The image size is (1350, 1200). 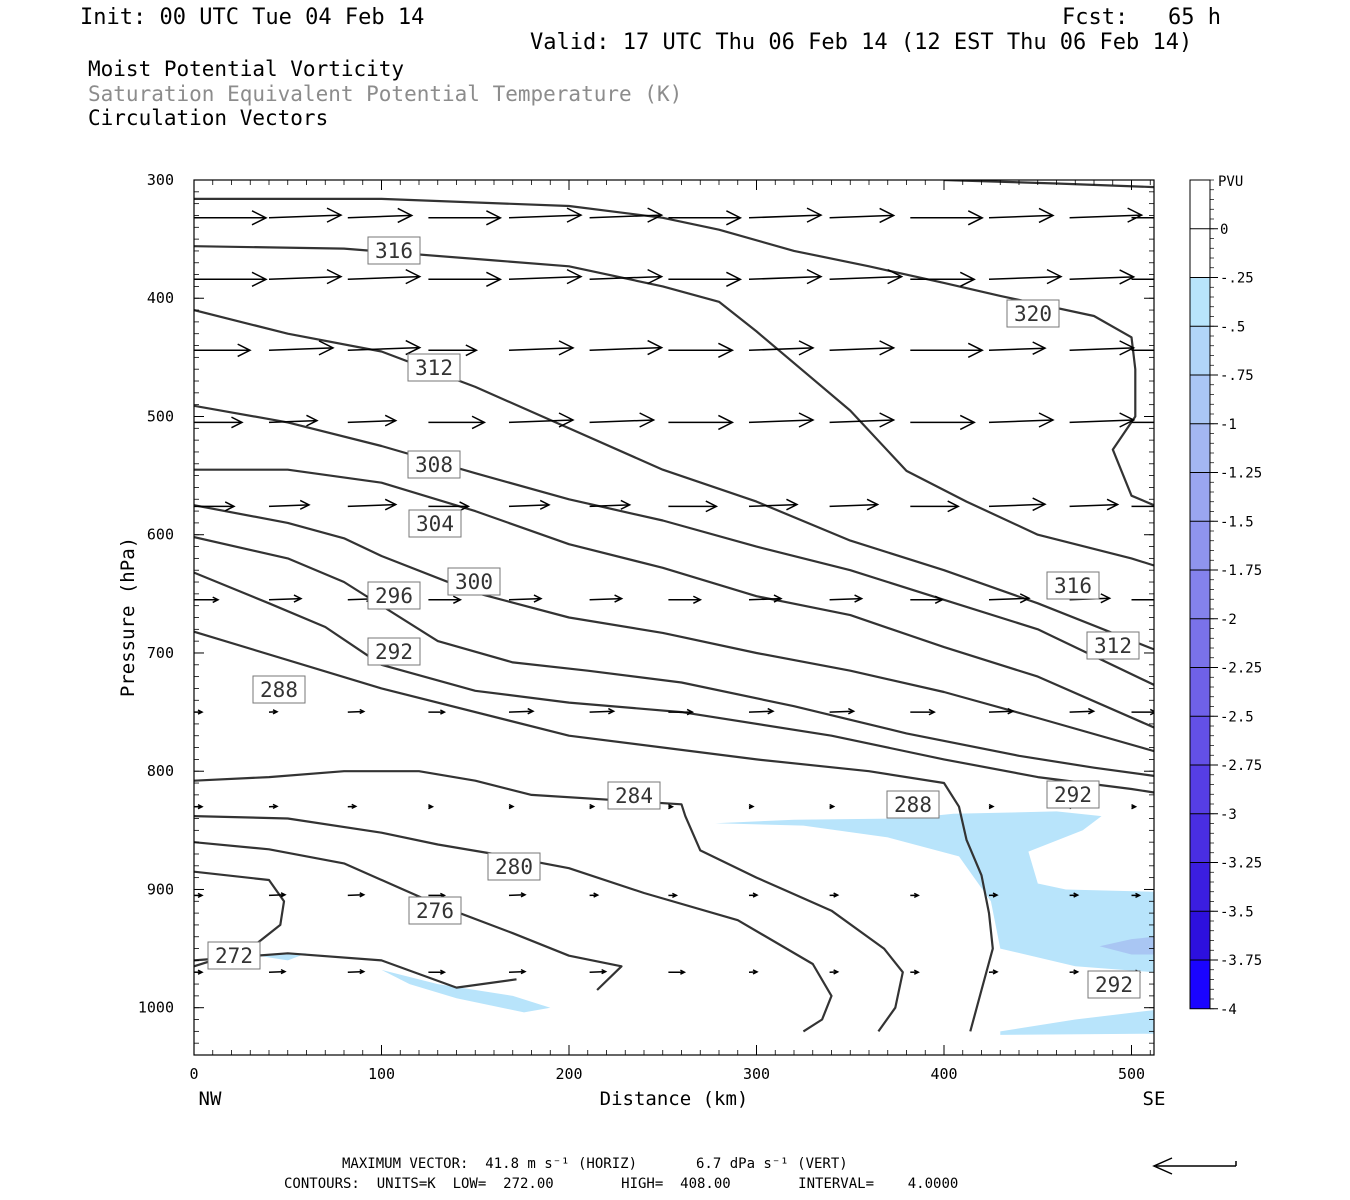 I want to click on y-tick-label: 700, so click(x=160, y=653).